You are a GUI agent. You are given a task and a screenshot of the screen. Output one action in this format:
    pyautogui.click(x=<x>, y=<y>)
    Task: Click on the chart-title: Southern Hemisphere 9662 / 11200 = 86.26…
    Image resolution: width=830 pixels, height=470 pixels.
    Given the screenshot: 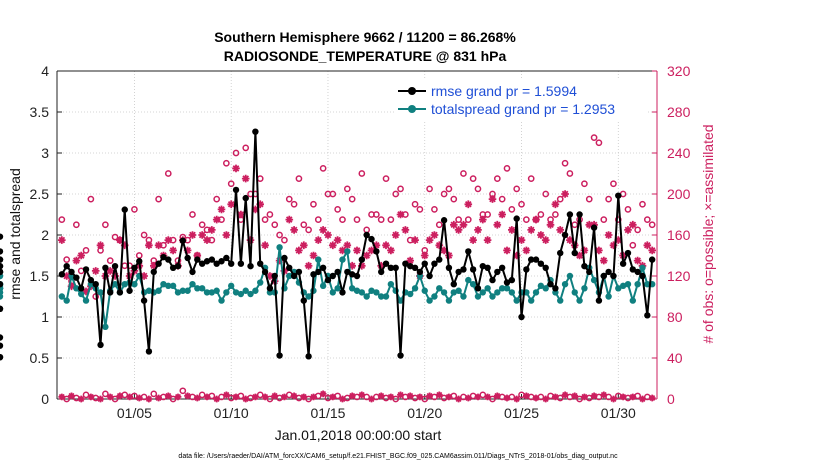 What is the action you would take?
    pyautogui.click(x=365, y=37)
    